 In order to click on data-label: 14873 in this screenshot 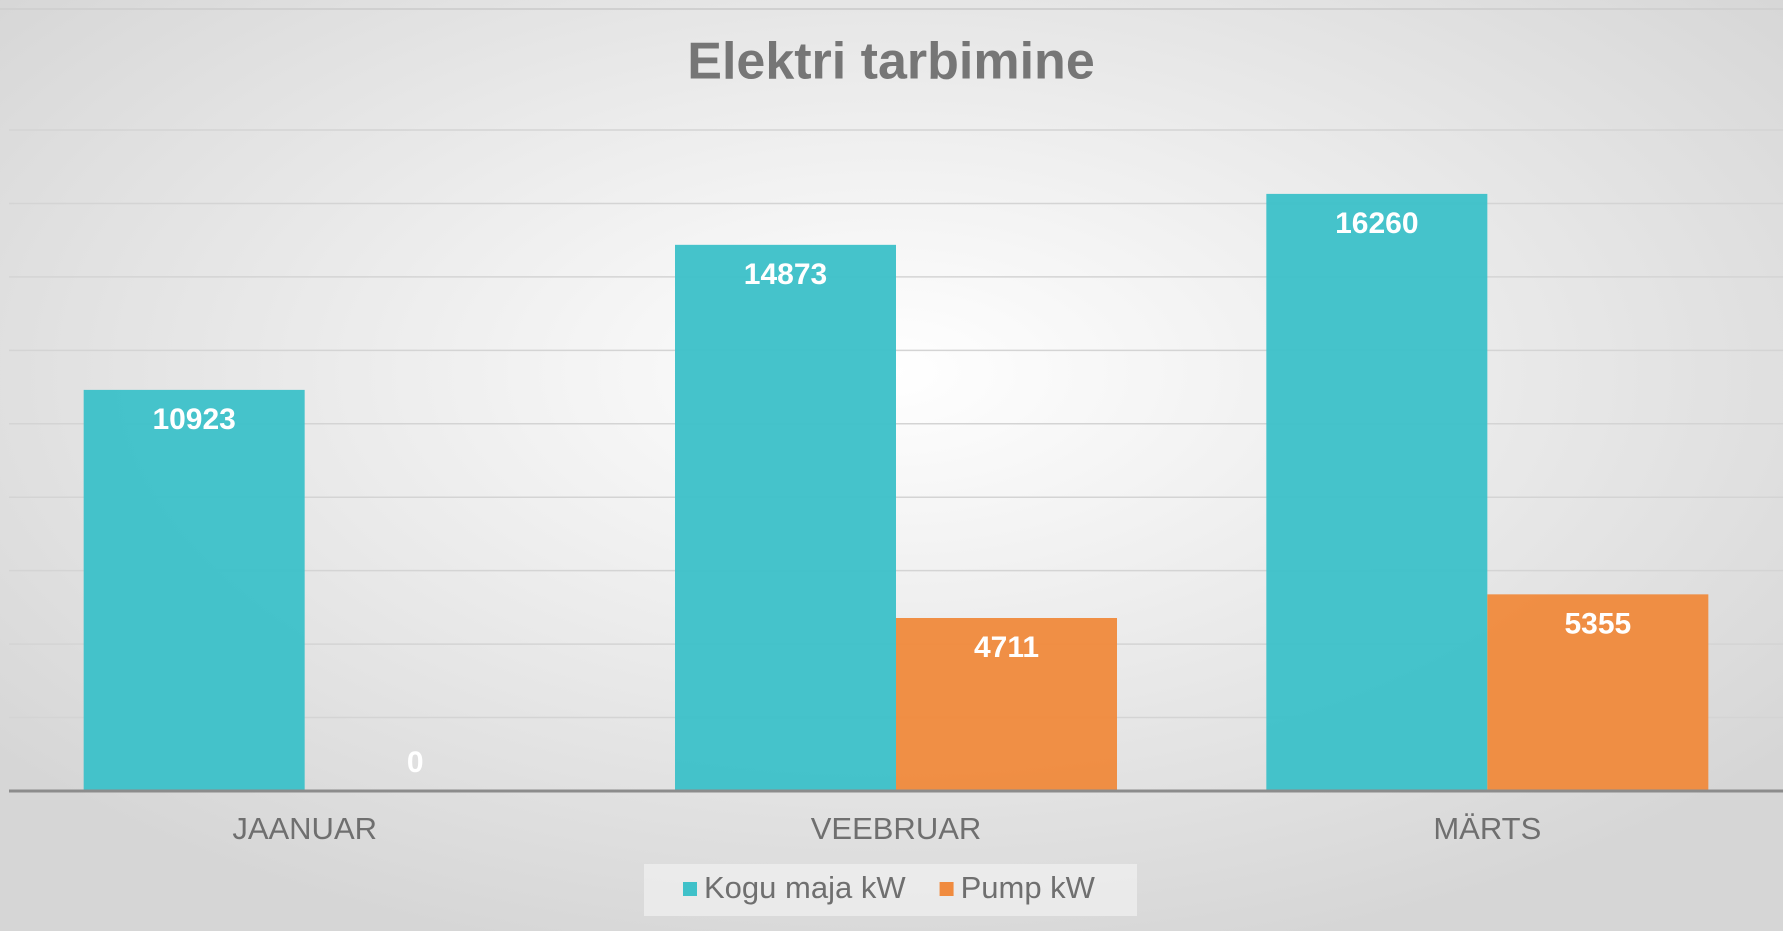, I will do `click(785, 274)`.